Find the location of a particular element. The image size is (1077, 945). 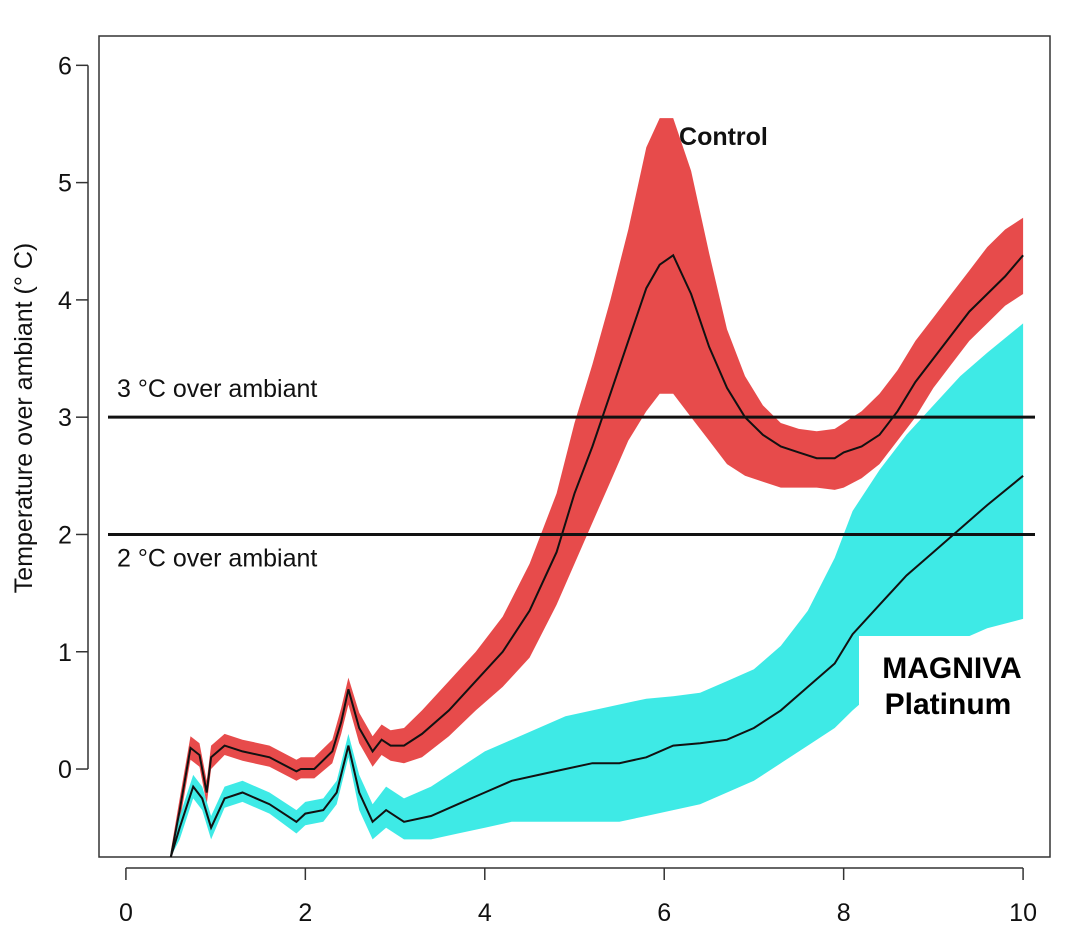

x-tick-label: 6 is located at coordinates (664, 913).